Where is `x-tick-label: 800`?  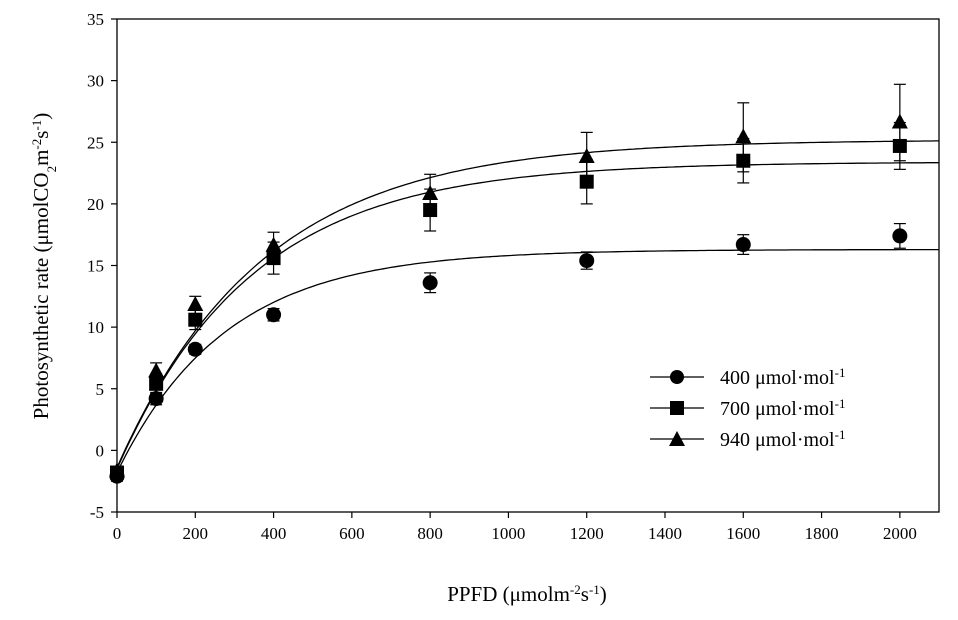 x-tick-label: 800 is located at coordinates (430, 533).